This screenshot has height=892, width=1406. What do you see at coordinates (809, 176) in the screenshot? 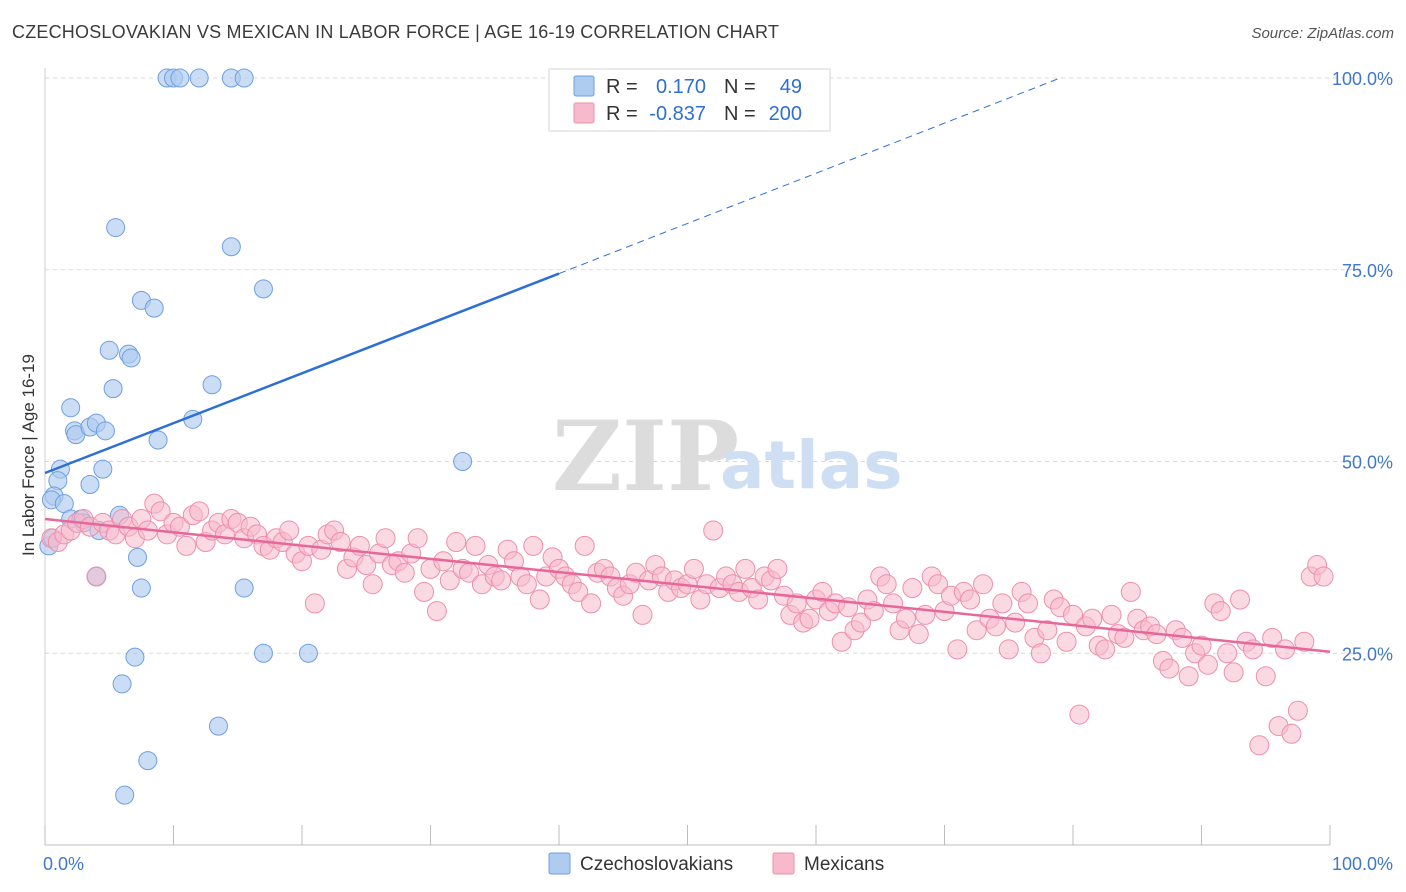
I see `czechoslovakians-trend-extension` at bounding box center [809, 176].